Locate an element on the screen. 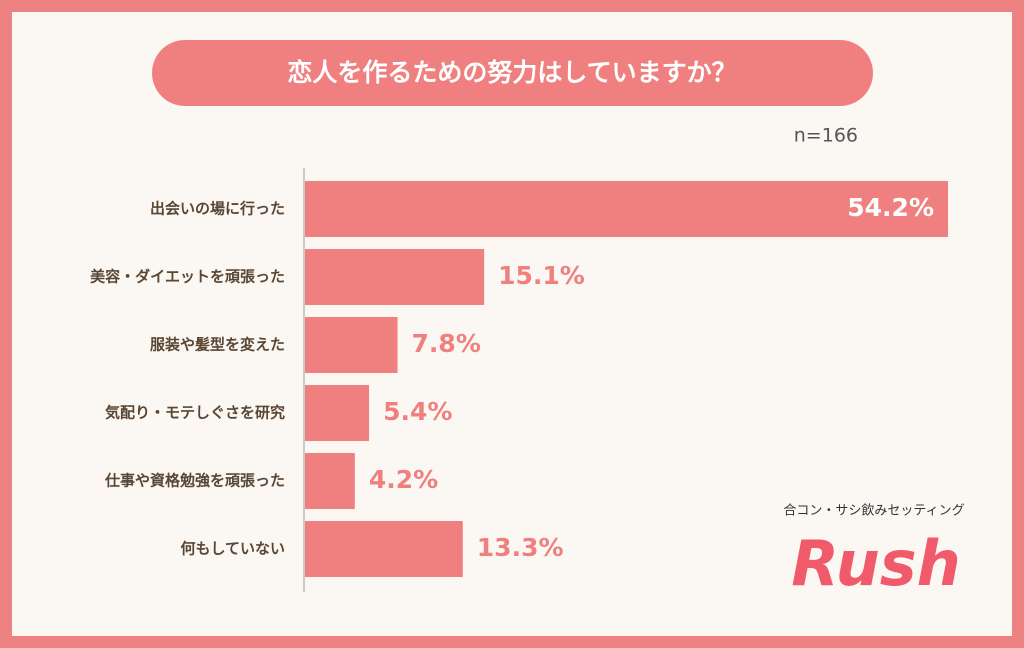 Image resolution: width=1024 pixels, height=648 pixels. value-label: 54.2% is located at coordinates (890, 207).